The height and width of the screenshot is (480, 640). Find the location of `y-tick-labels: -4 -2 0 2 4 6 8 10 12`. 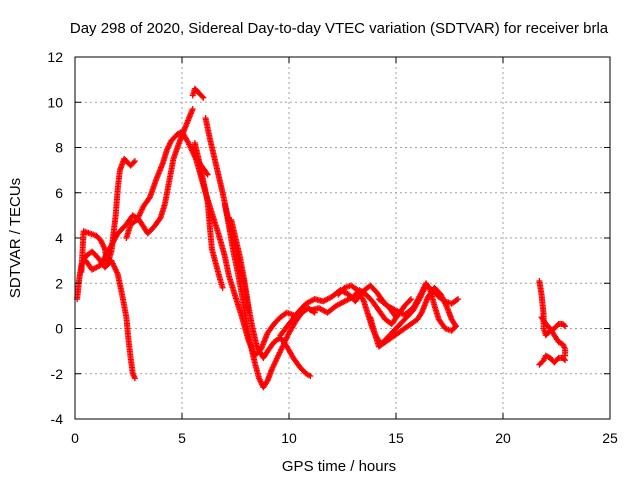

y-tick-labels: -4 -2 0 2 4 6 8 10 12 is located at coordinates (55, 238).